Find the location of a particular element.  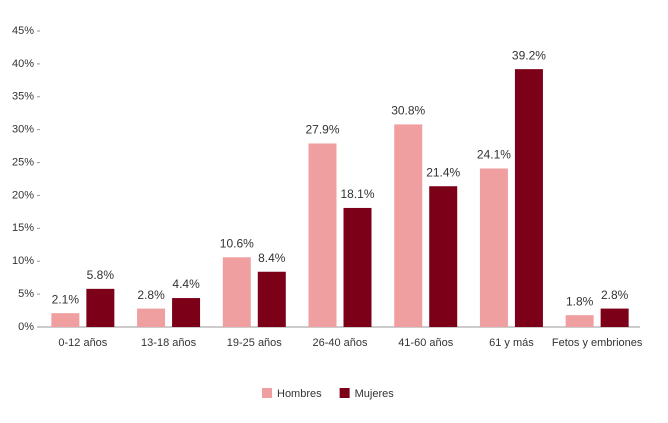

x-tick-label: 19-25 años is located at coordinates (255, 343).